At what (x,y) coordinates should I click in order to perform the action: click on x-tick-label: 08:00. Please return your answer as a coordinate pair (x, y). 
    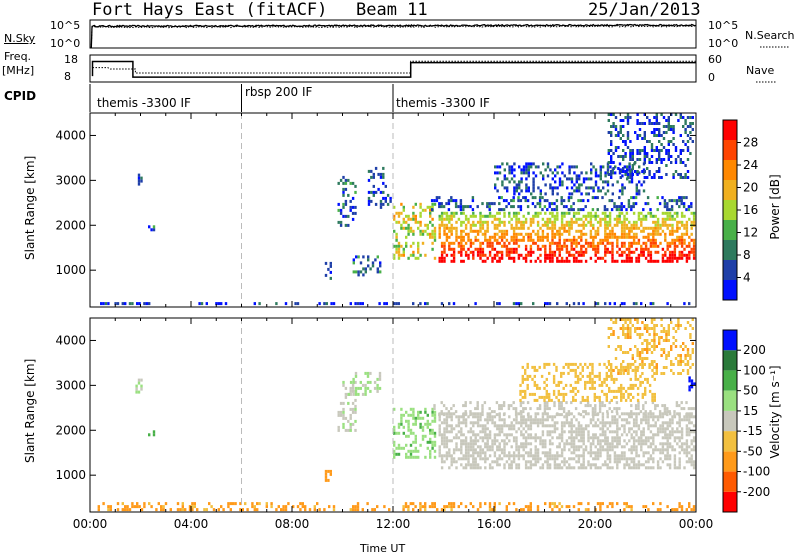
    Looking at the image, I should click on (292, 524).